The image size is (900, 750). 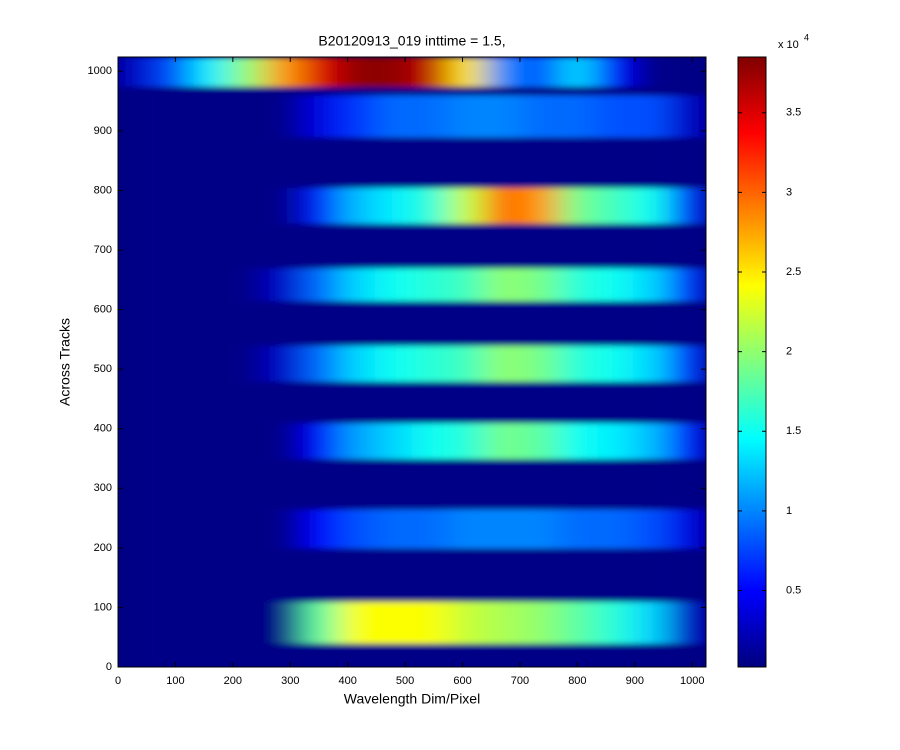 What do you see at coordinates (100, 71) in the screenshot?
I see `y-tick-label: 1000` at bounding box center [100, 71].